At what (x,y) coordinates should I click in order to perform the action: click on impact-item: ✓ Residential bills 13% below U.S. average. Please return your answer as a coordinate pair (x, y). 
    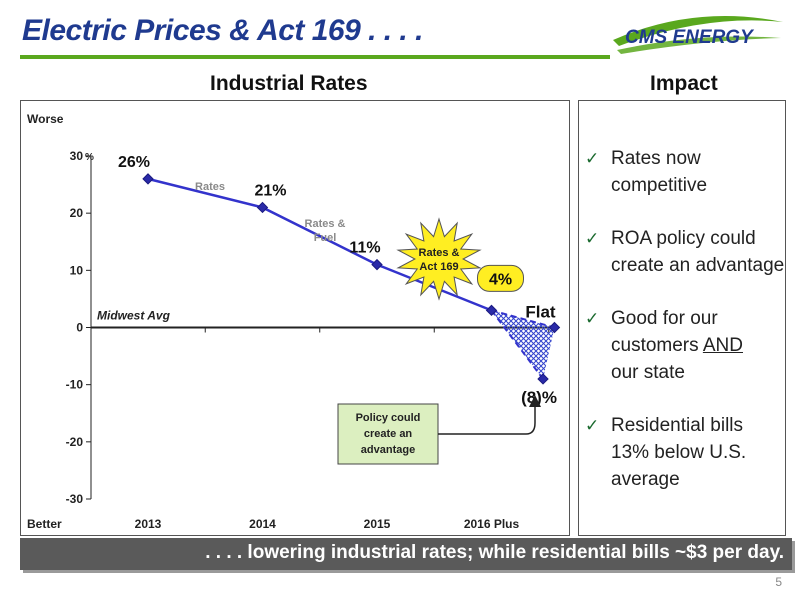
    Looking at the image, I should click on (685, 452).